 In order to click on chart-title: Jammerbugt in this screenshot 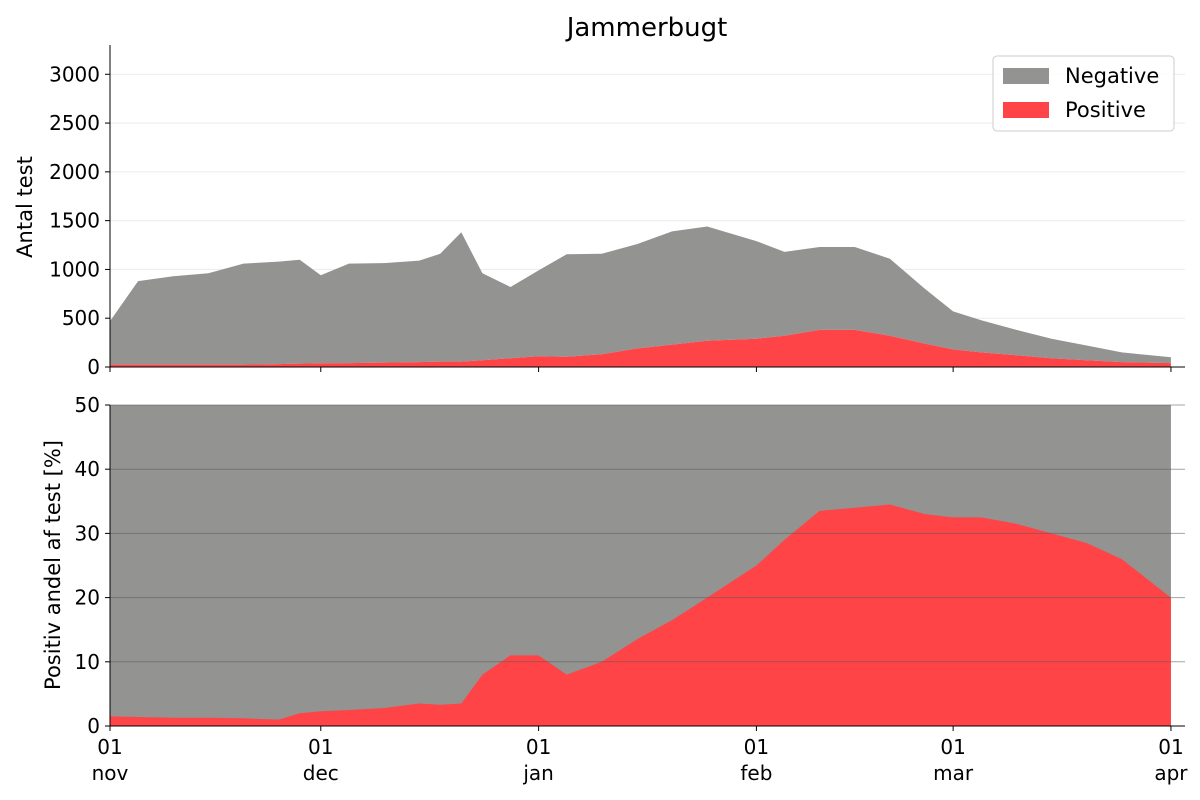, I will do `click(646, 28)`.